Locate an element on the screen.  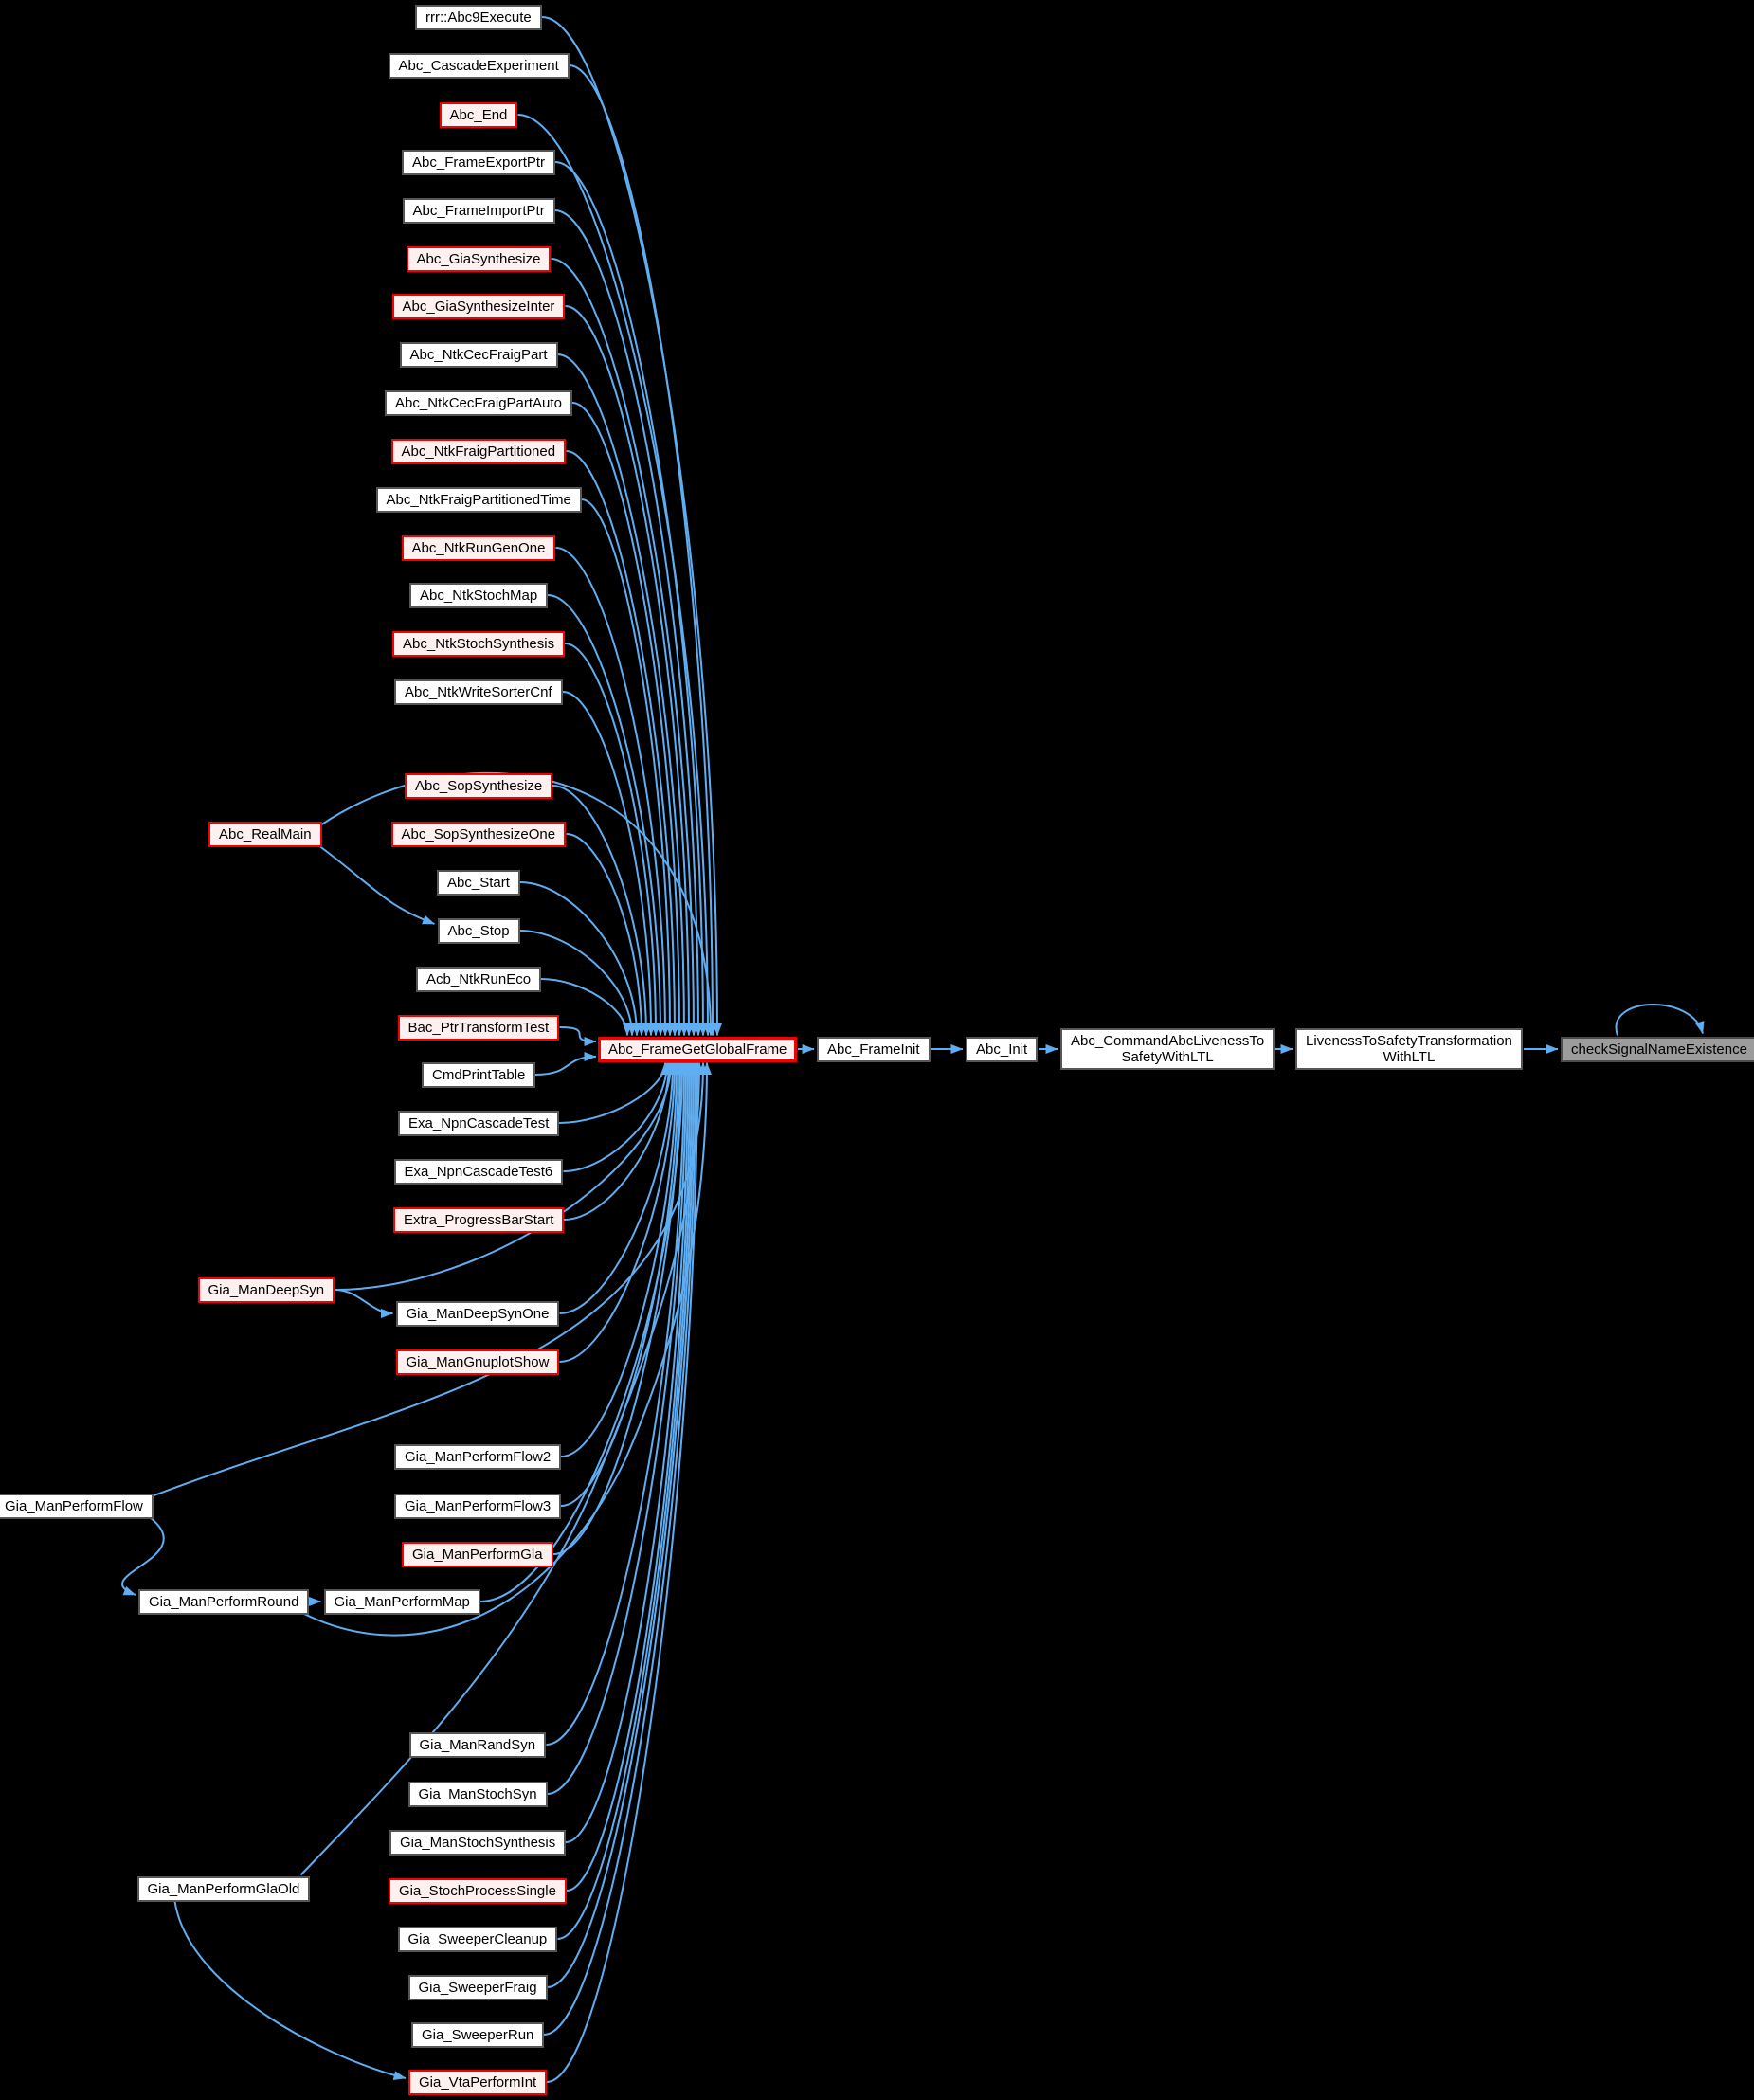
node-checkSignalNameExistence: checkSignalNameExistence is located at coordinates (1658, 1049).